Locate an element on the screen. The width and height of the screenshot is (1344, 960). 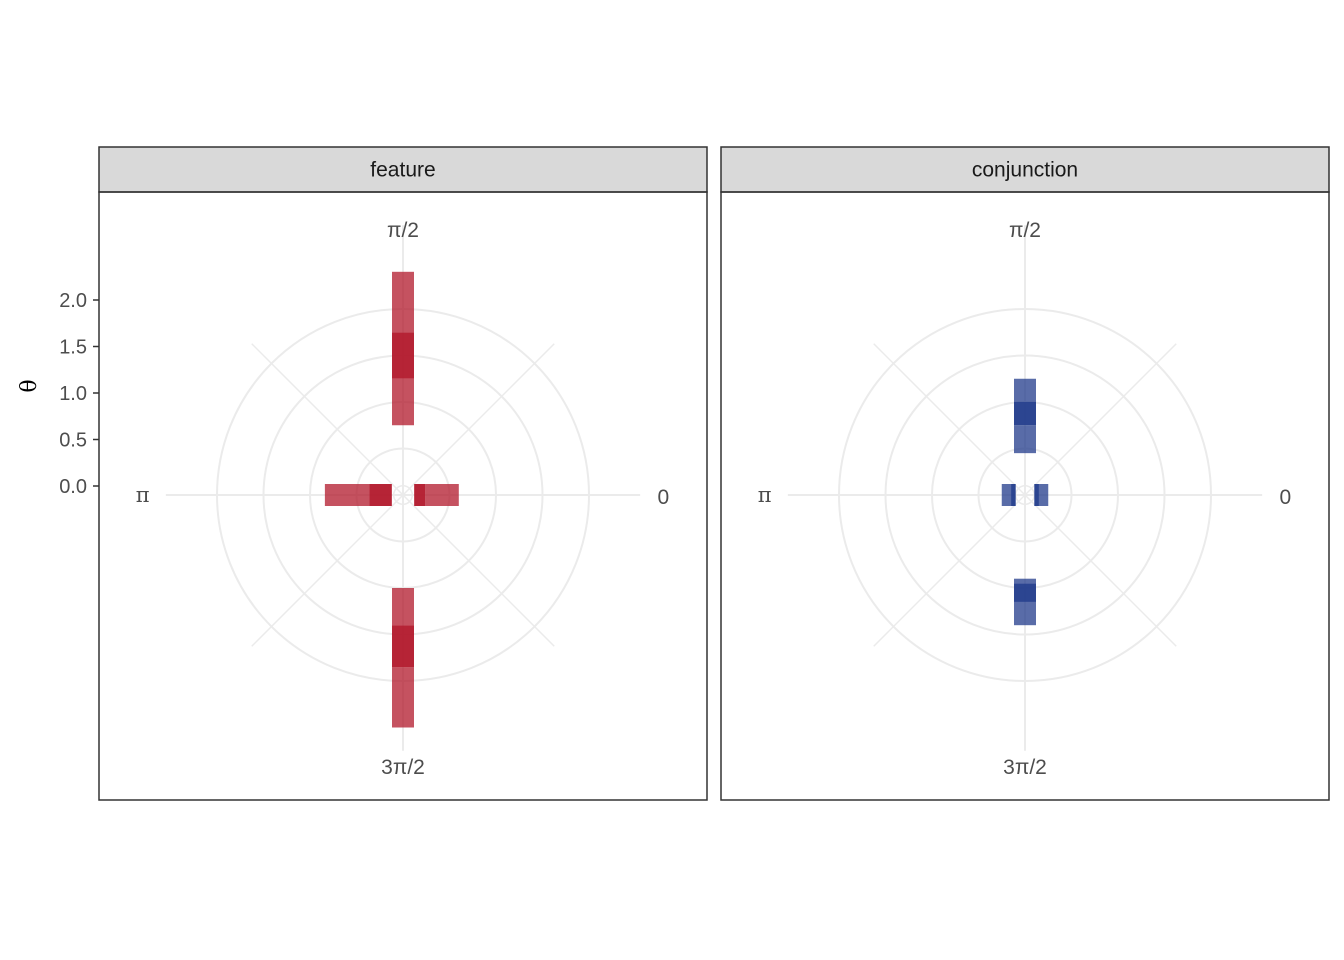
y-tick-label: 1.0 is located at coordinates (73, 394).